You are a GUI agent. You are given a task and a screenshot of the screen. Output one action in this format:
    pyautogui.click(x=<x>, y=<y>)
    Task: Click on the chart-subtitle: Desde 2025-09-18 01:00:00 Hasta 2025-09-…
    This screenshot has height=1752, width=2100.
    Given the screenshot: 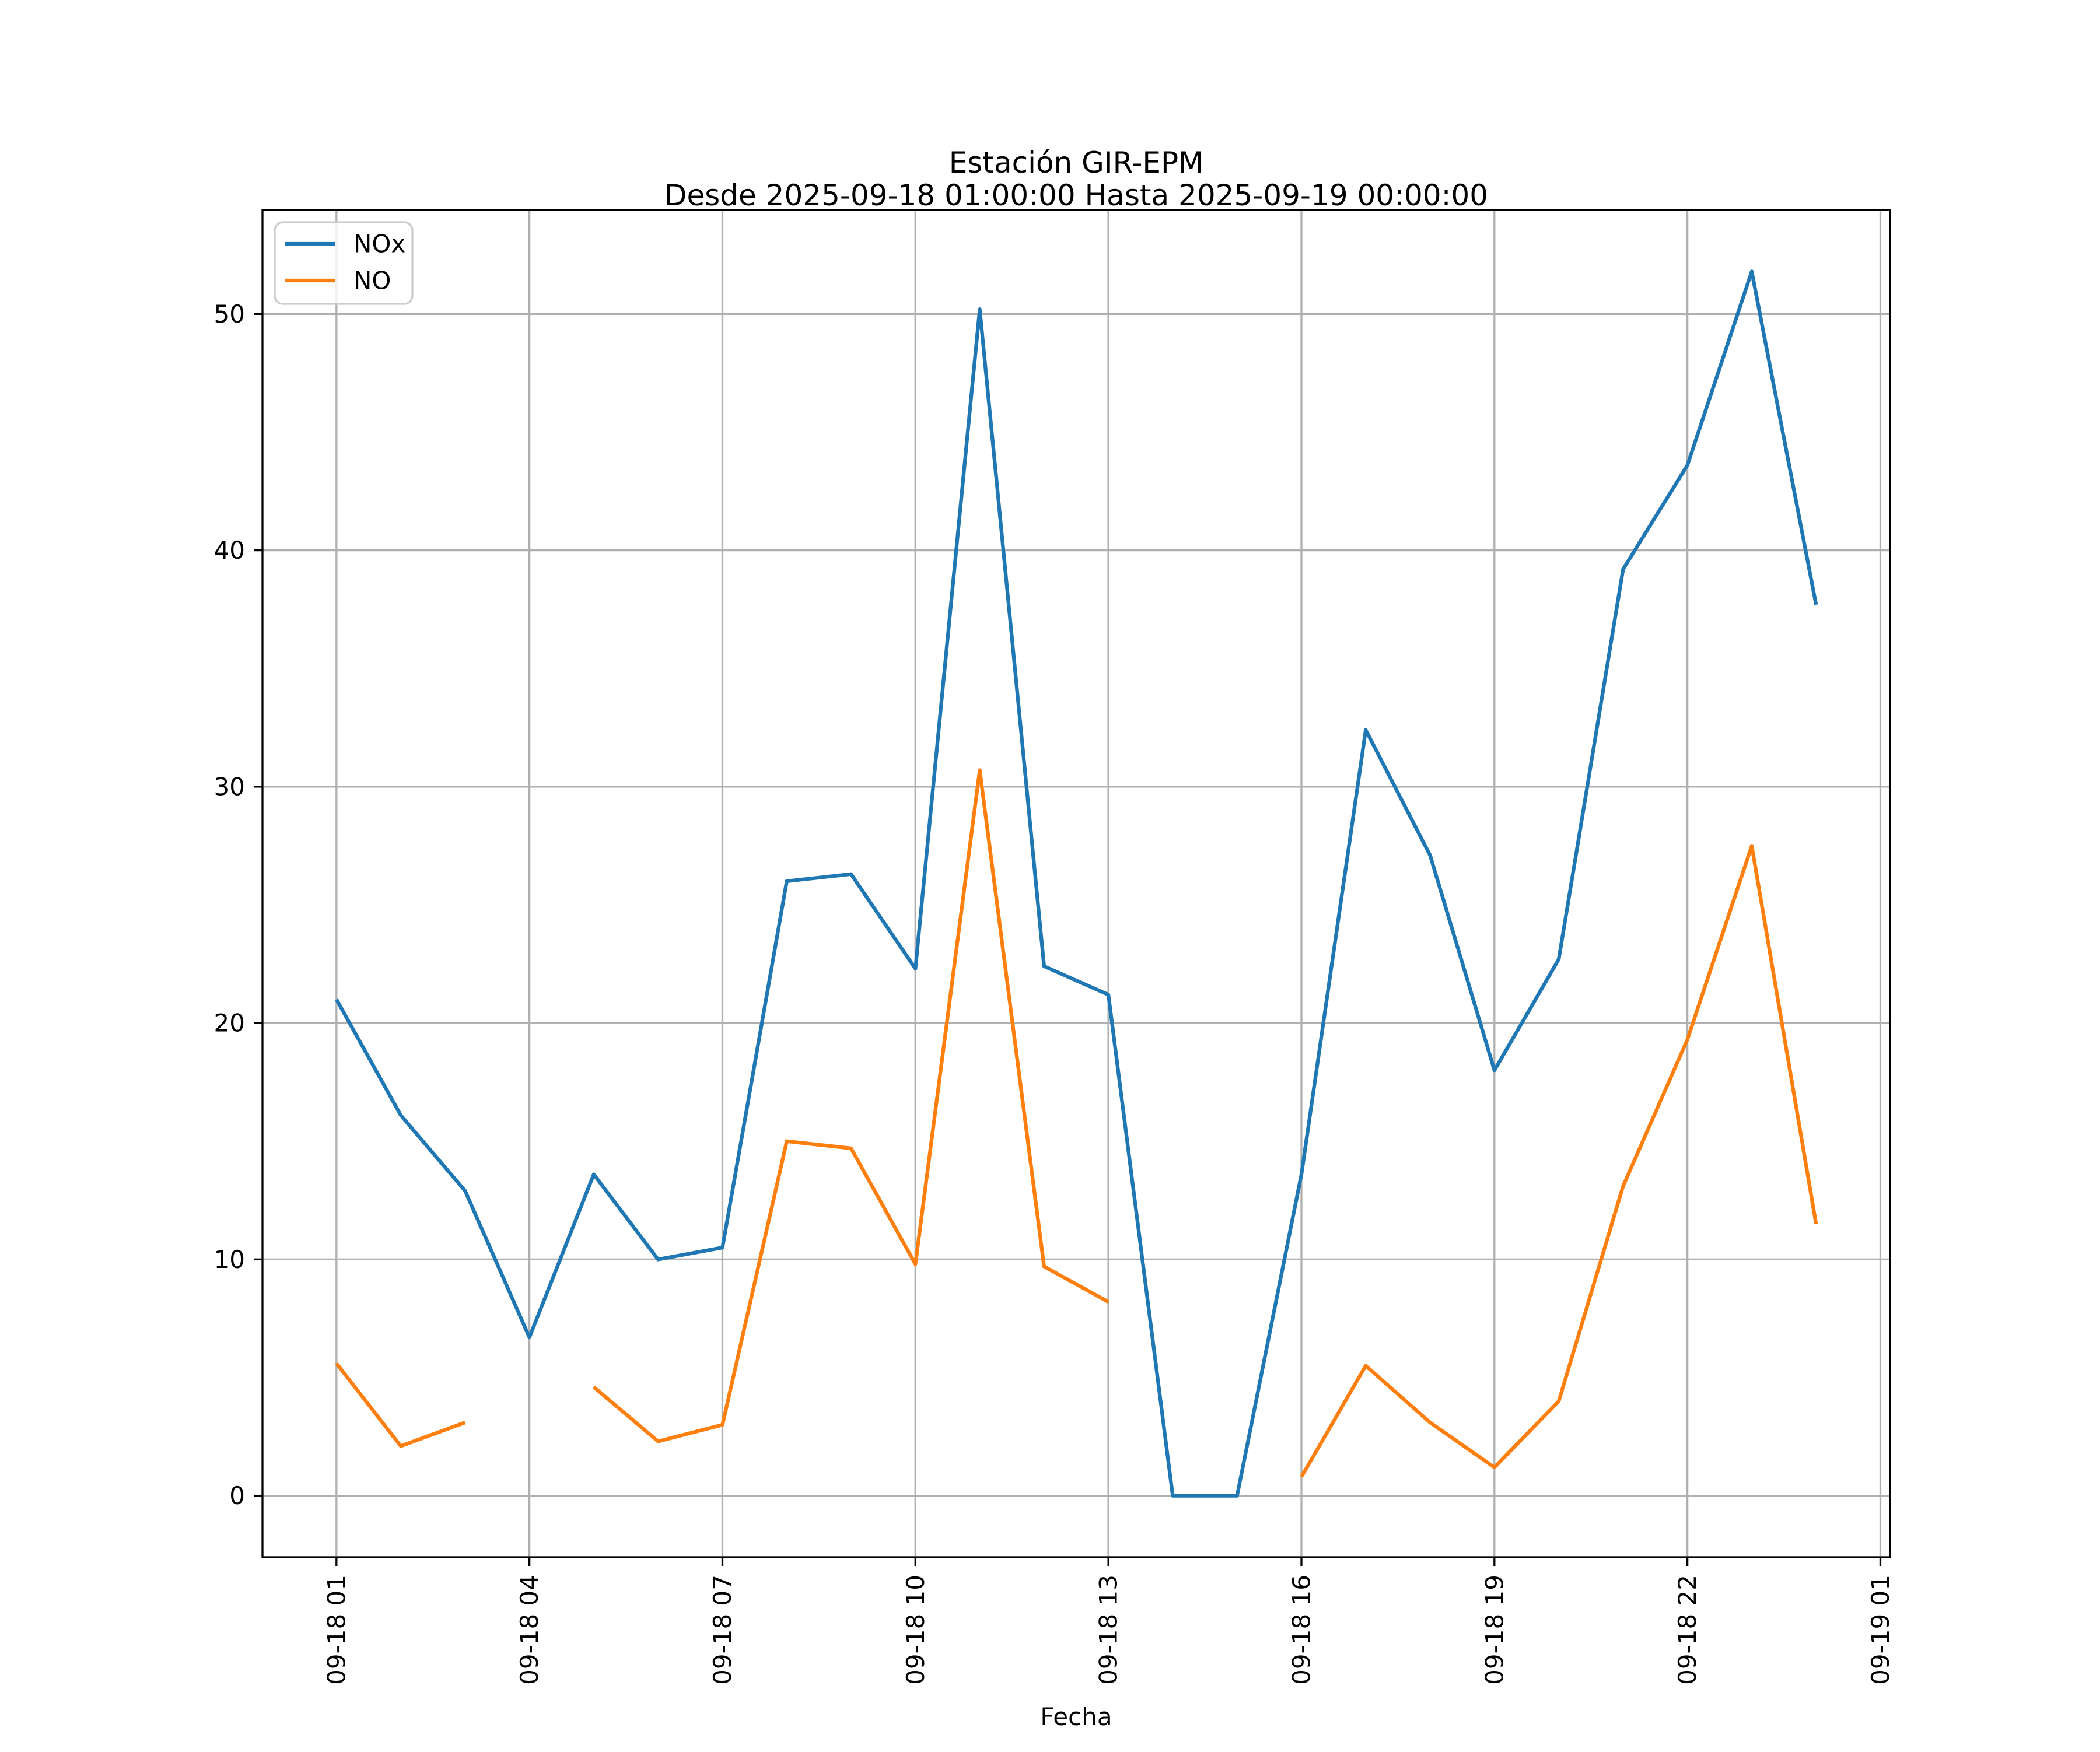 What is the action you would take?
    pyautogui.click(x=1076, y=195)
    